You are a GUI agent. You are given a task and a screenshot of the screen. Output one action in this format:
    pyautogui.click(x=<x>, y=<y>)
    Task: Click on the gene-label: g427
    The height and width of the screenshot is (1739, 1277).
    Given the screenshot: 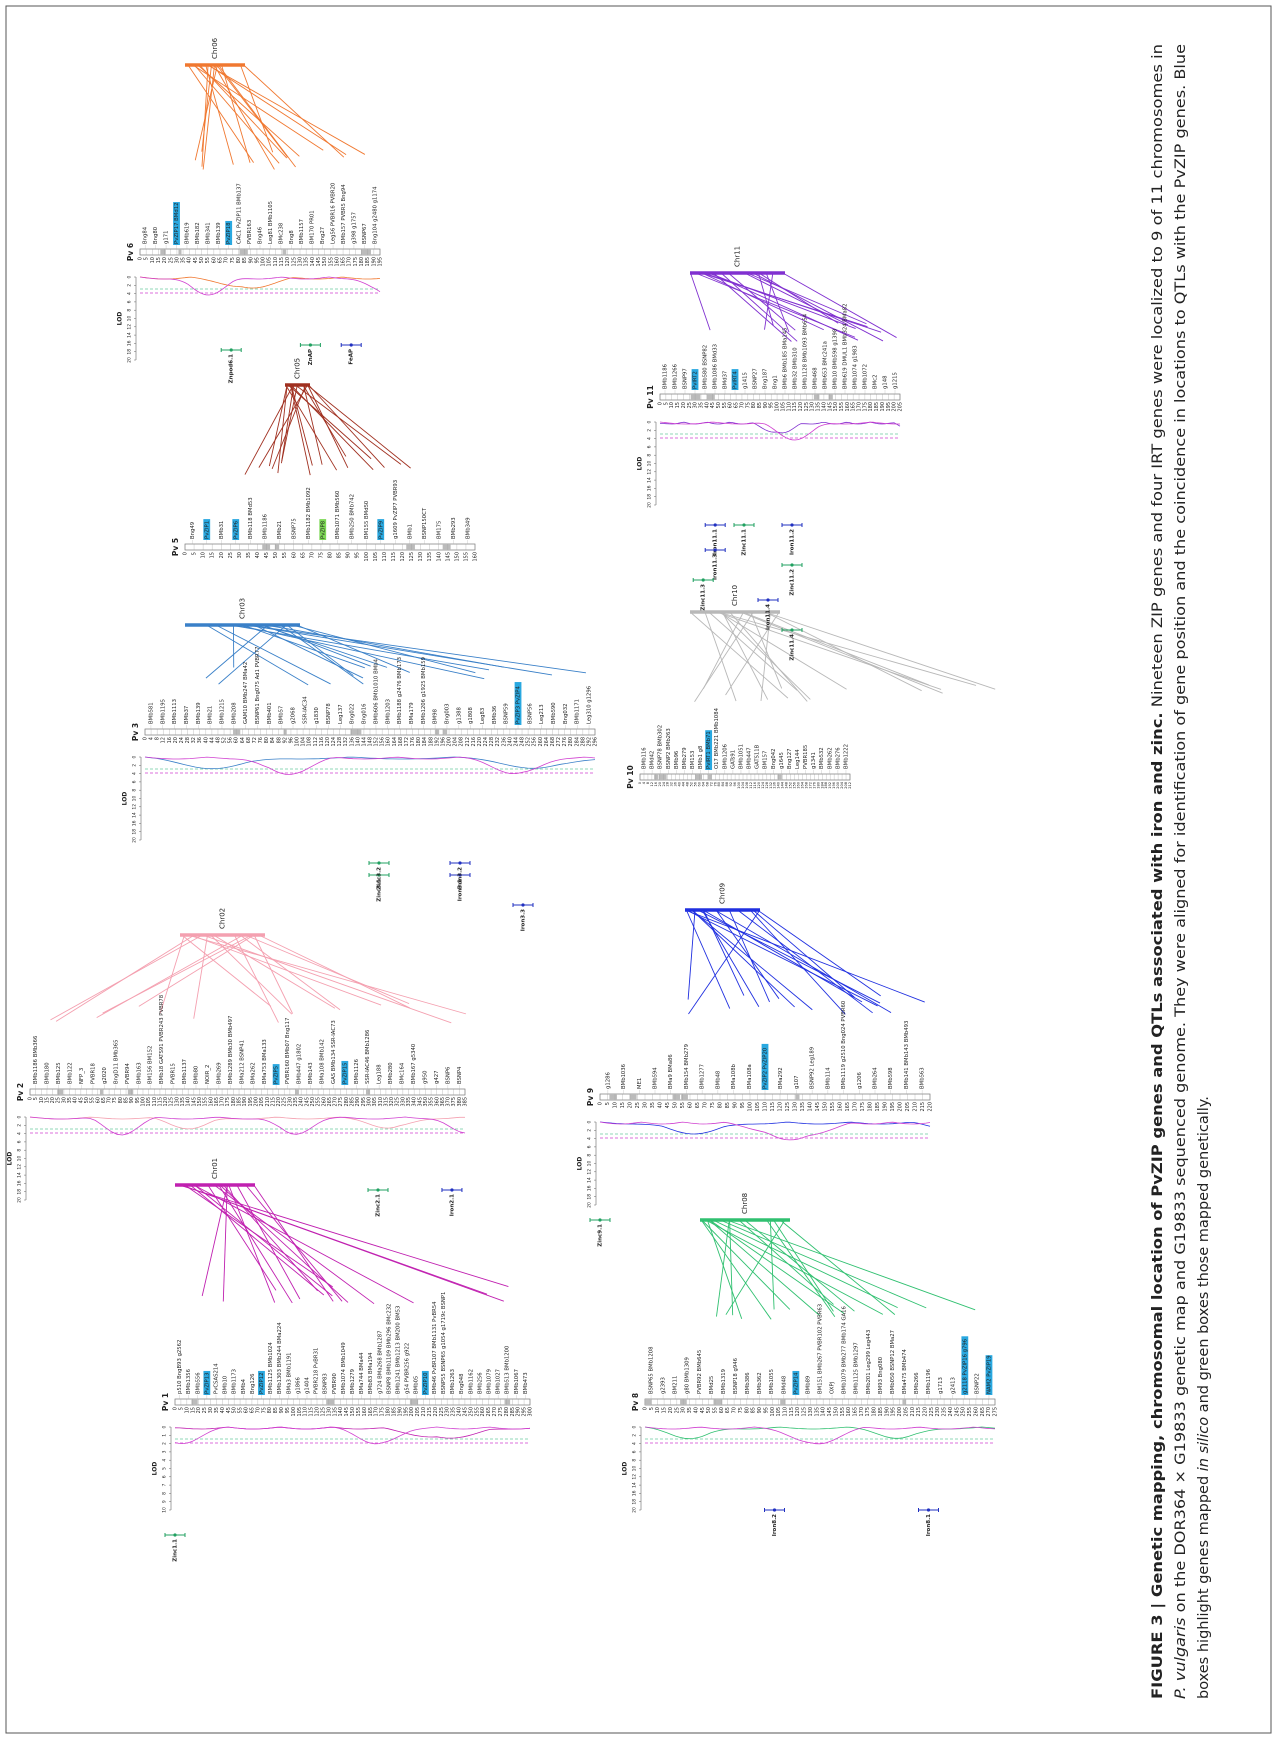 What is the action you would take?
    pyautogui.click(x=437, y=1077)
    